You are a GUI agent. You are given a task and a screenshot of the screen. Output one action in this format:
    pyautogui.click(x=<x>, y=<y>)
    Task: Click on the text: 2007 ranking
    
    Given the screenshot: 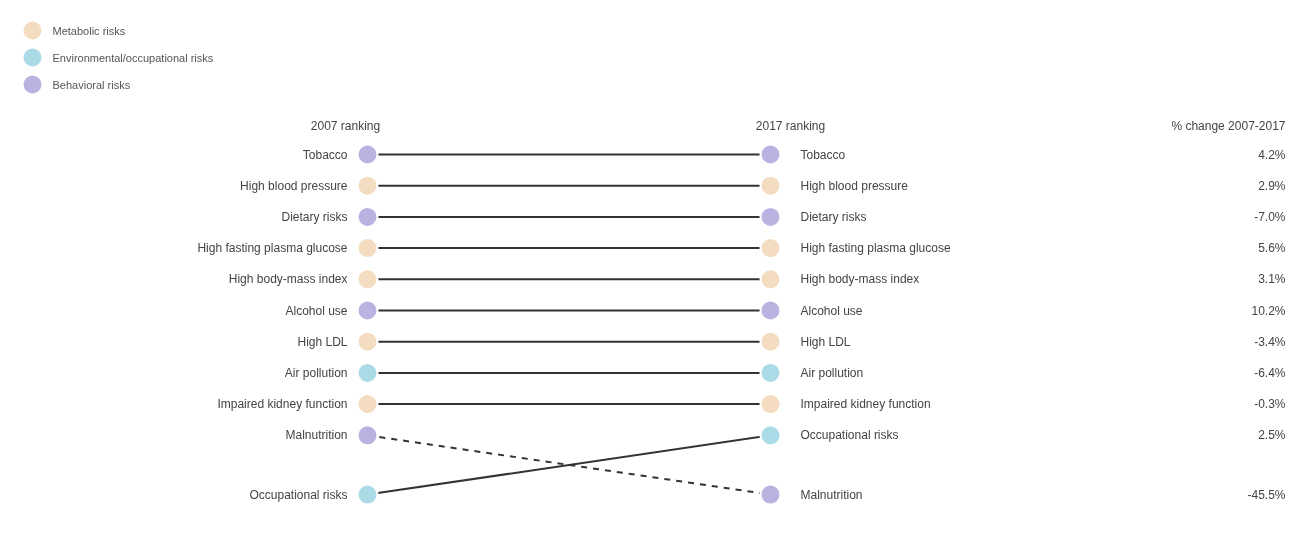 What is the action you would take?
    pyautogui.click(x=345, y=125)
    